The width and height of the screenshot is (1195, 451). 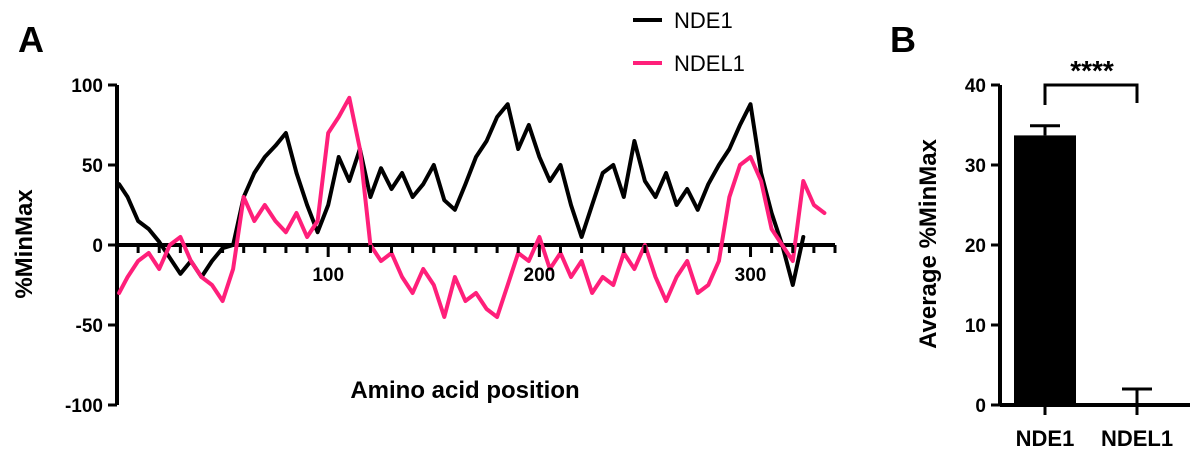 What do you see at coordinates (92, 166) in the screenshot?
I see `y-tick-label: 50` at bounding box center [92, 166].